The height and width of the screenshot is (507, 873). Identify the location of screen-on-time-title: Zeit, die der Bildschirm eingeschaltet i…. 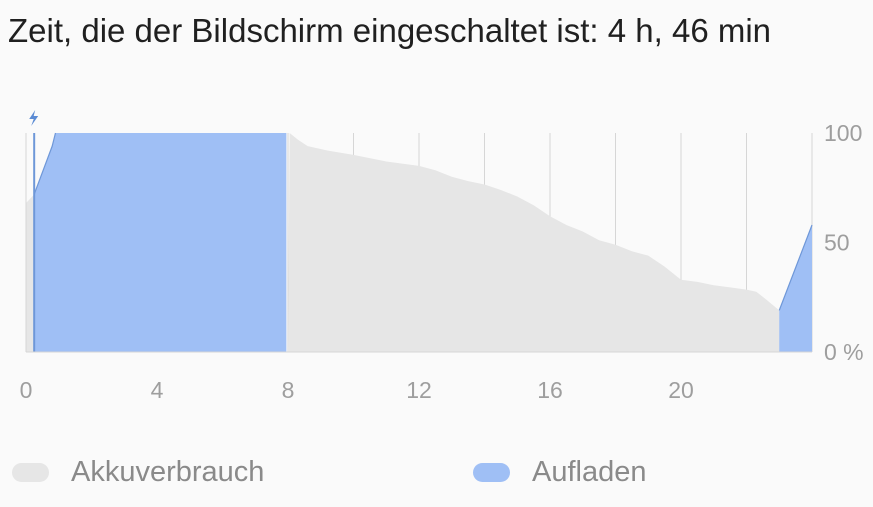
(390, 30).